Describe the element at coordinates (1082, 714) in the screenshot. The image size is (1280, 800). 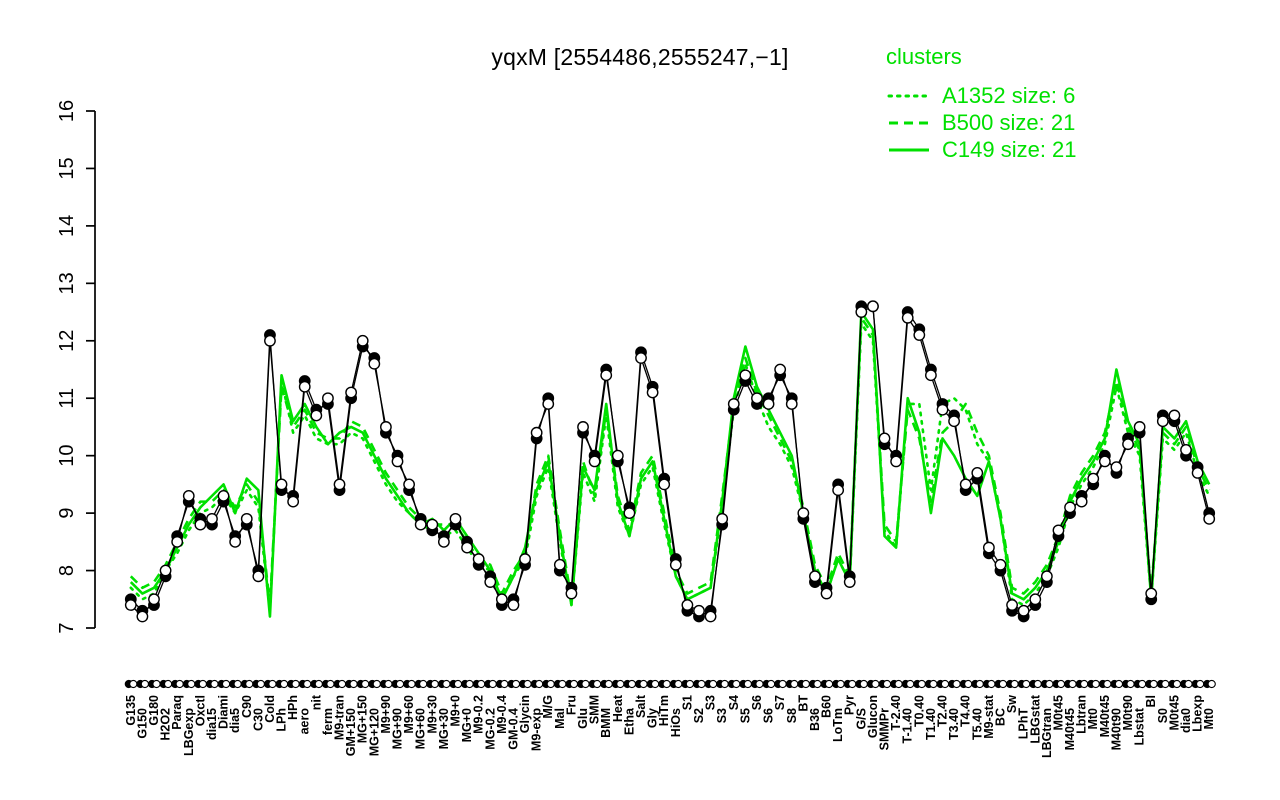
I see `x-label: Lbtran` at that location.